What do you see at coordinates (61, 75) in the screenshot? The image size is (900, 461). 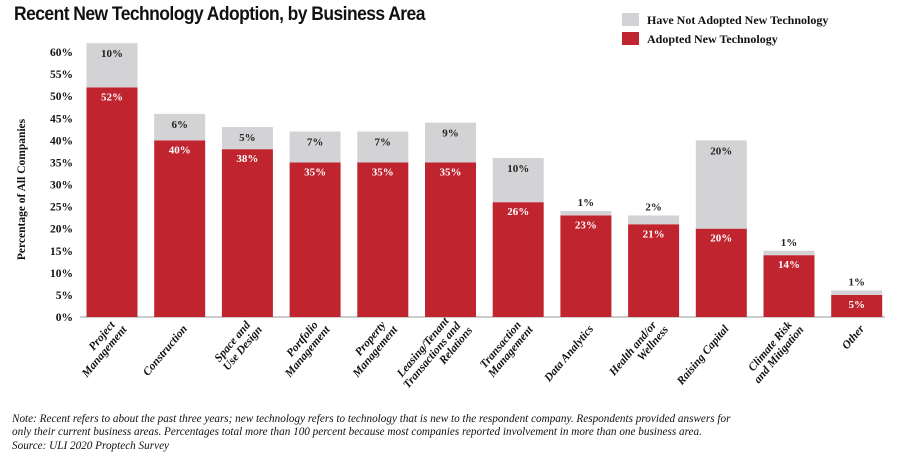 I see `y-tick-label: 55%` at bounding box center [61, 75].